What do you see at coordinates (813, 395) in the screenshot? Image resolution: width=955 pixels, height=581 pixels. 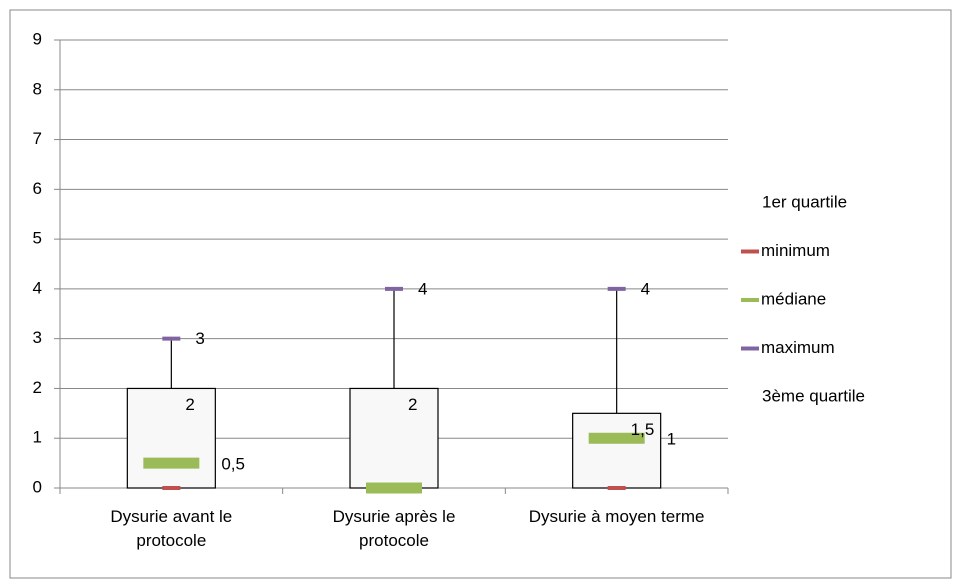 I see `legend-label: 3ème quartile` at bounding box center [813, 395].